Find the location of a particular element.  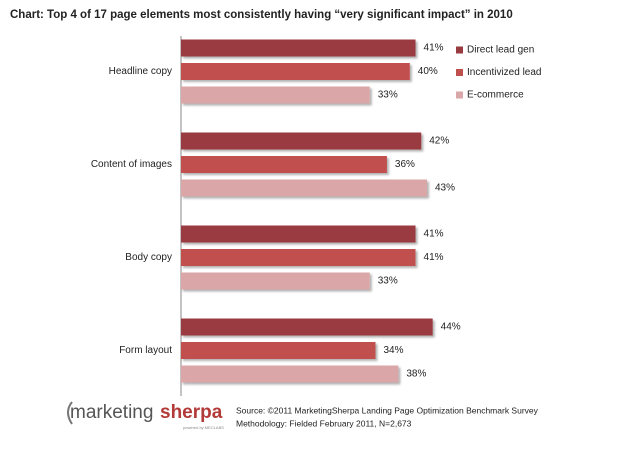

value-label: 43% is located at coordinates (445, 188).